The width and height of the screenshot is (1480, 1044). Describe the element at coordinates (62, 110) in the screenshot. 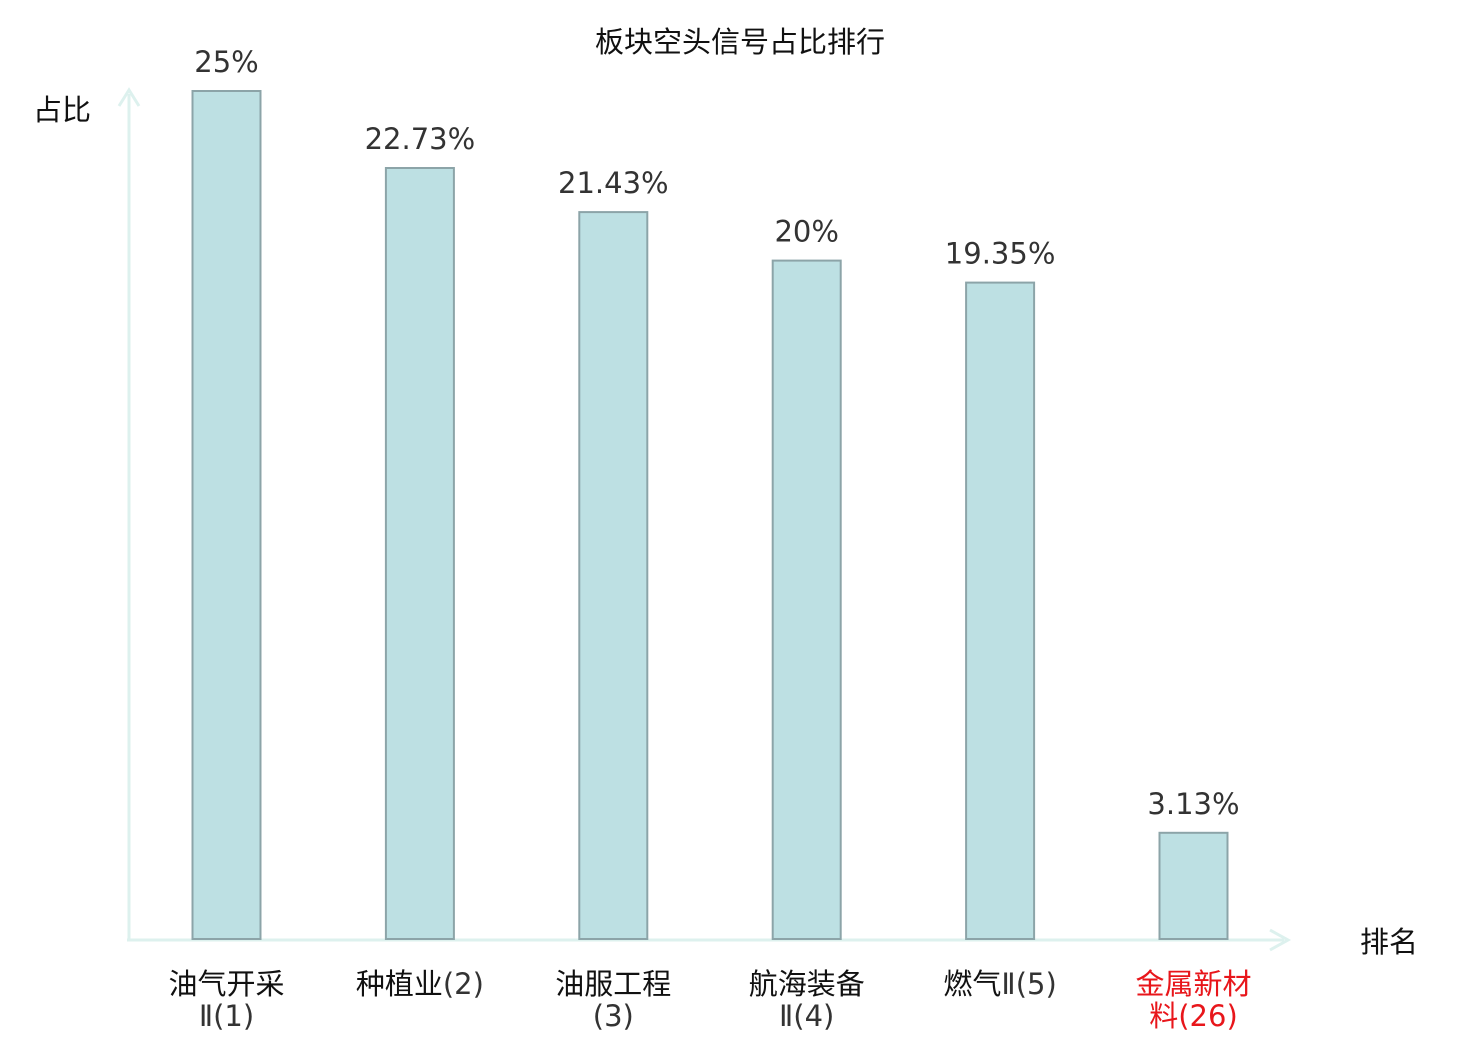

I see `y-axis-label: 占比` at that location.